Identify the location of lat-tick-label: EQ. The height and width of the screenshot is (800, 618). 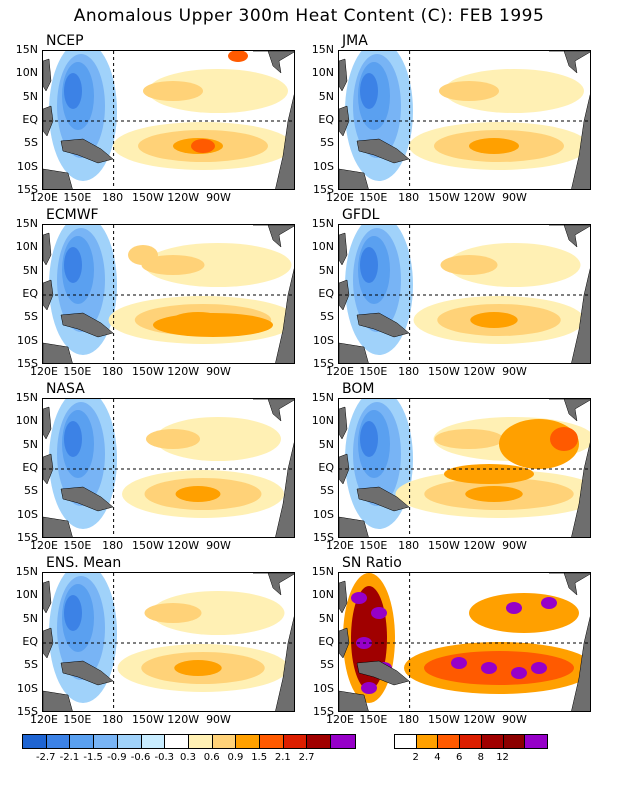
(326, 119).